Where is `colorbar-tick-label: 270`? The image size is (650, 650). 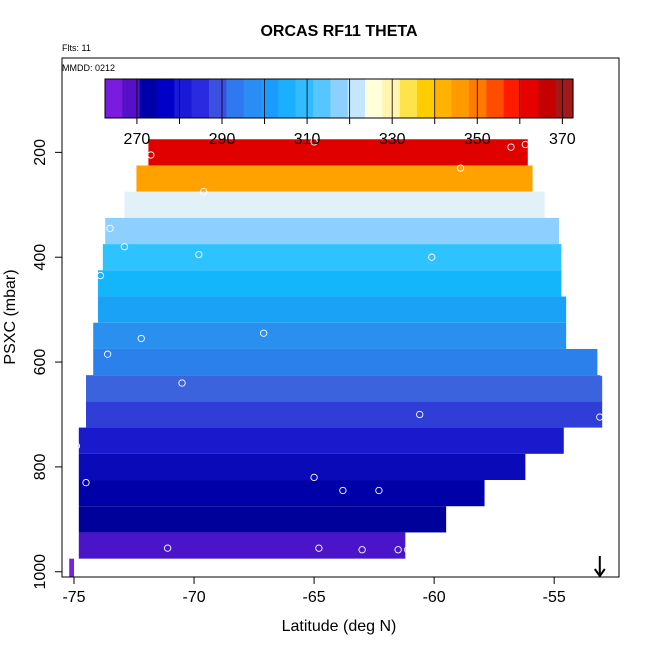 colorbar-tick-label: 270 is located at coordinates (137, 139).